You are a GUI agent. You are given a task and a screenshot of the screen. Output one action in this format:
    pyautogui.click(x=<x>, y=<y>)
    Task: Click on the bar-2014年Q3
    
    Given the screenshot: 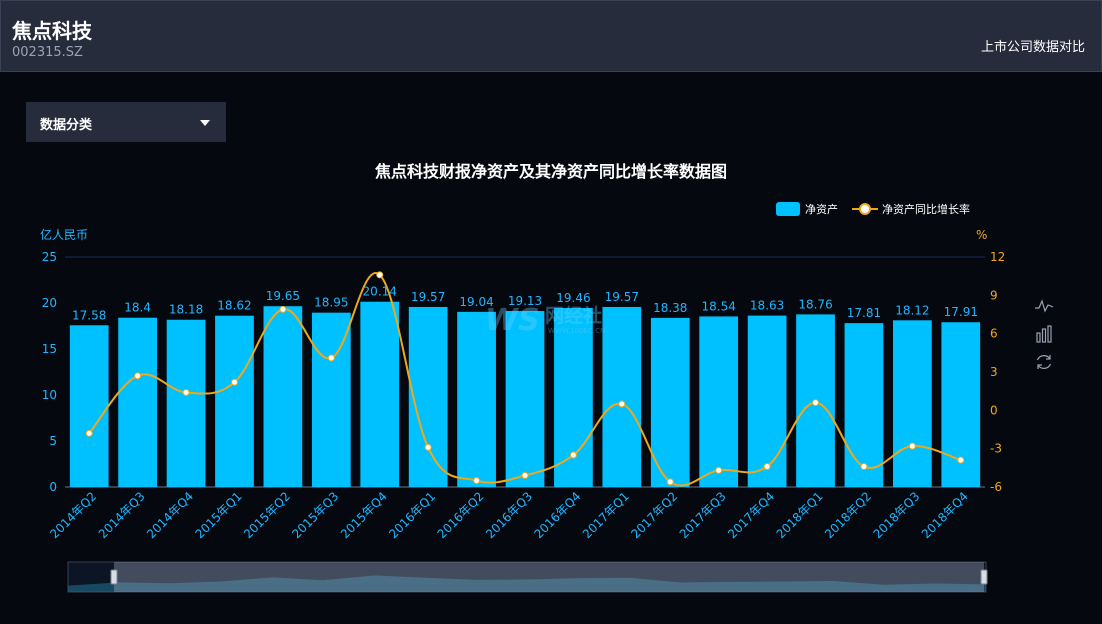 What is the action you would take?
    pyautogui.click(x=137, y=402)
    